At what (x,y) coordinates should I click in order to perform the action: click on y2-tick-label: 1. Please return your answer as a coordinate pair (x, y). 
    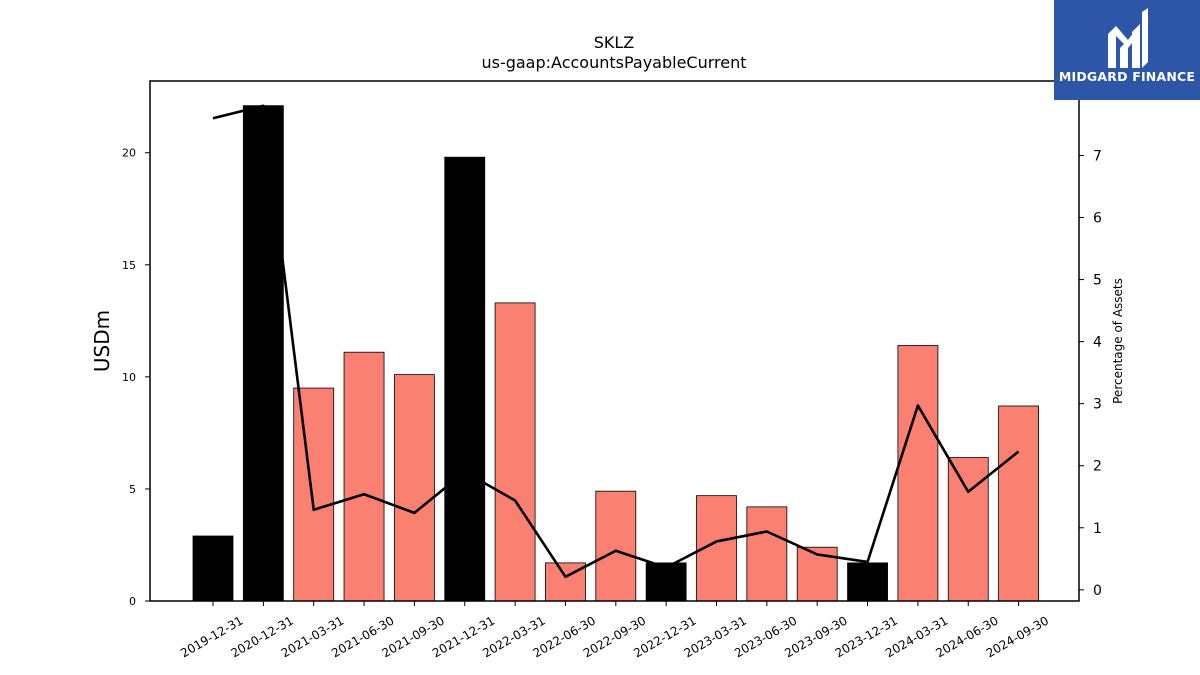
    Looking at the image, I should click on (1097, 529).